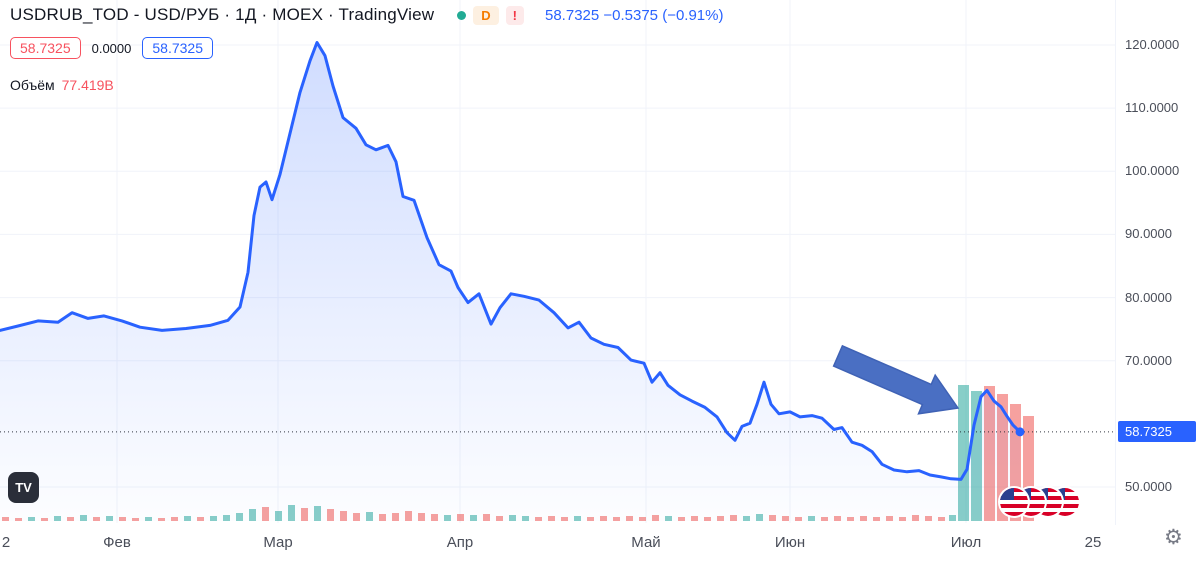  I want to click on alert-badge: !, so click(514, 15).